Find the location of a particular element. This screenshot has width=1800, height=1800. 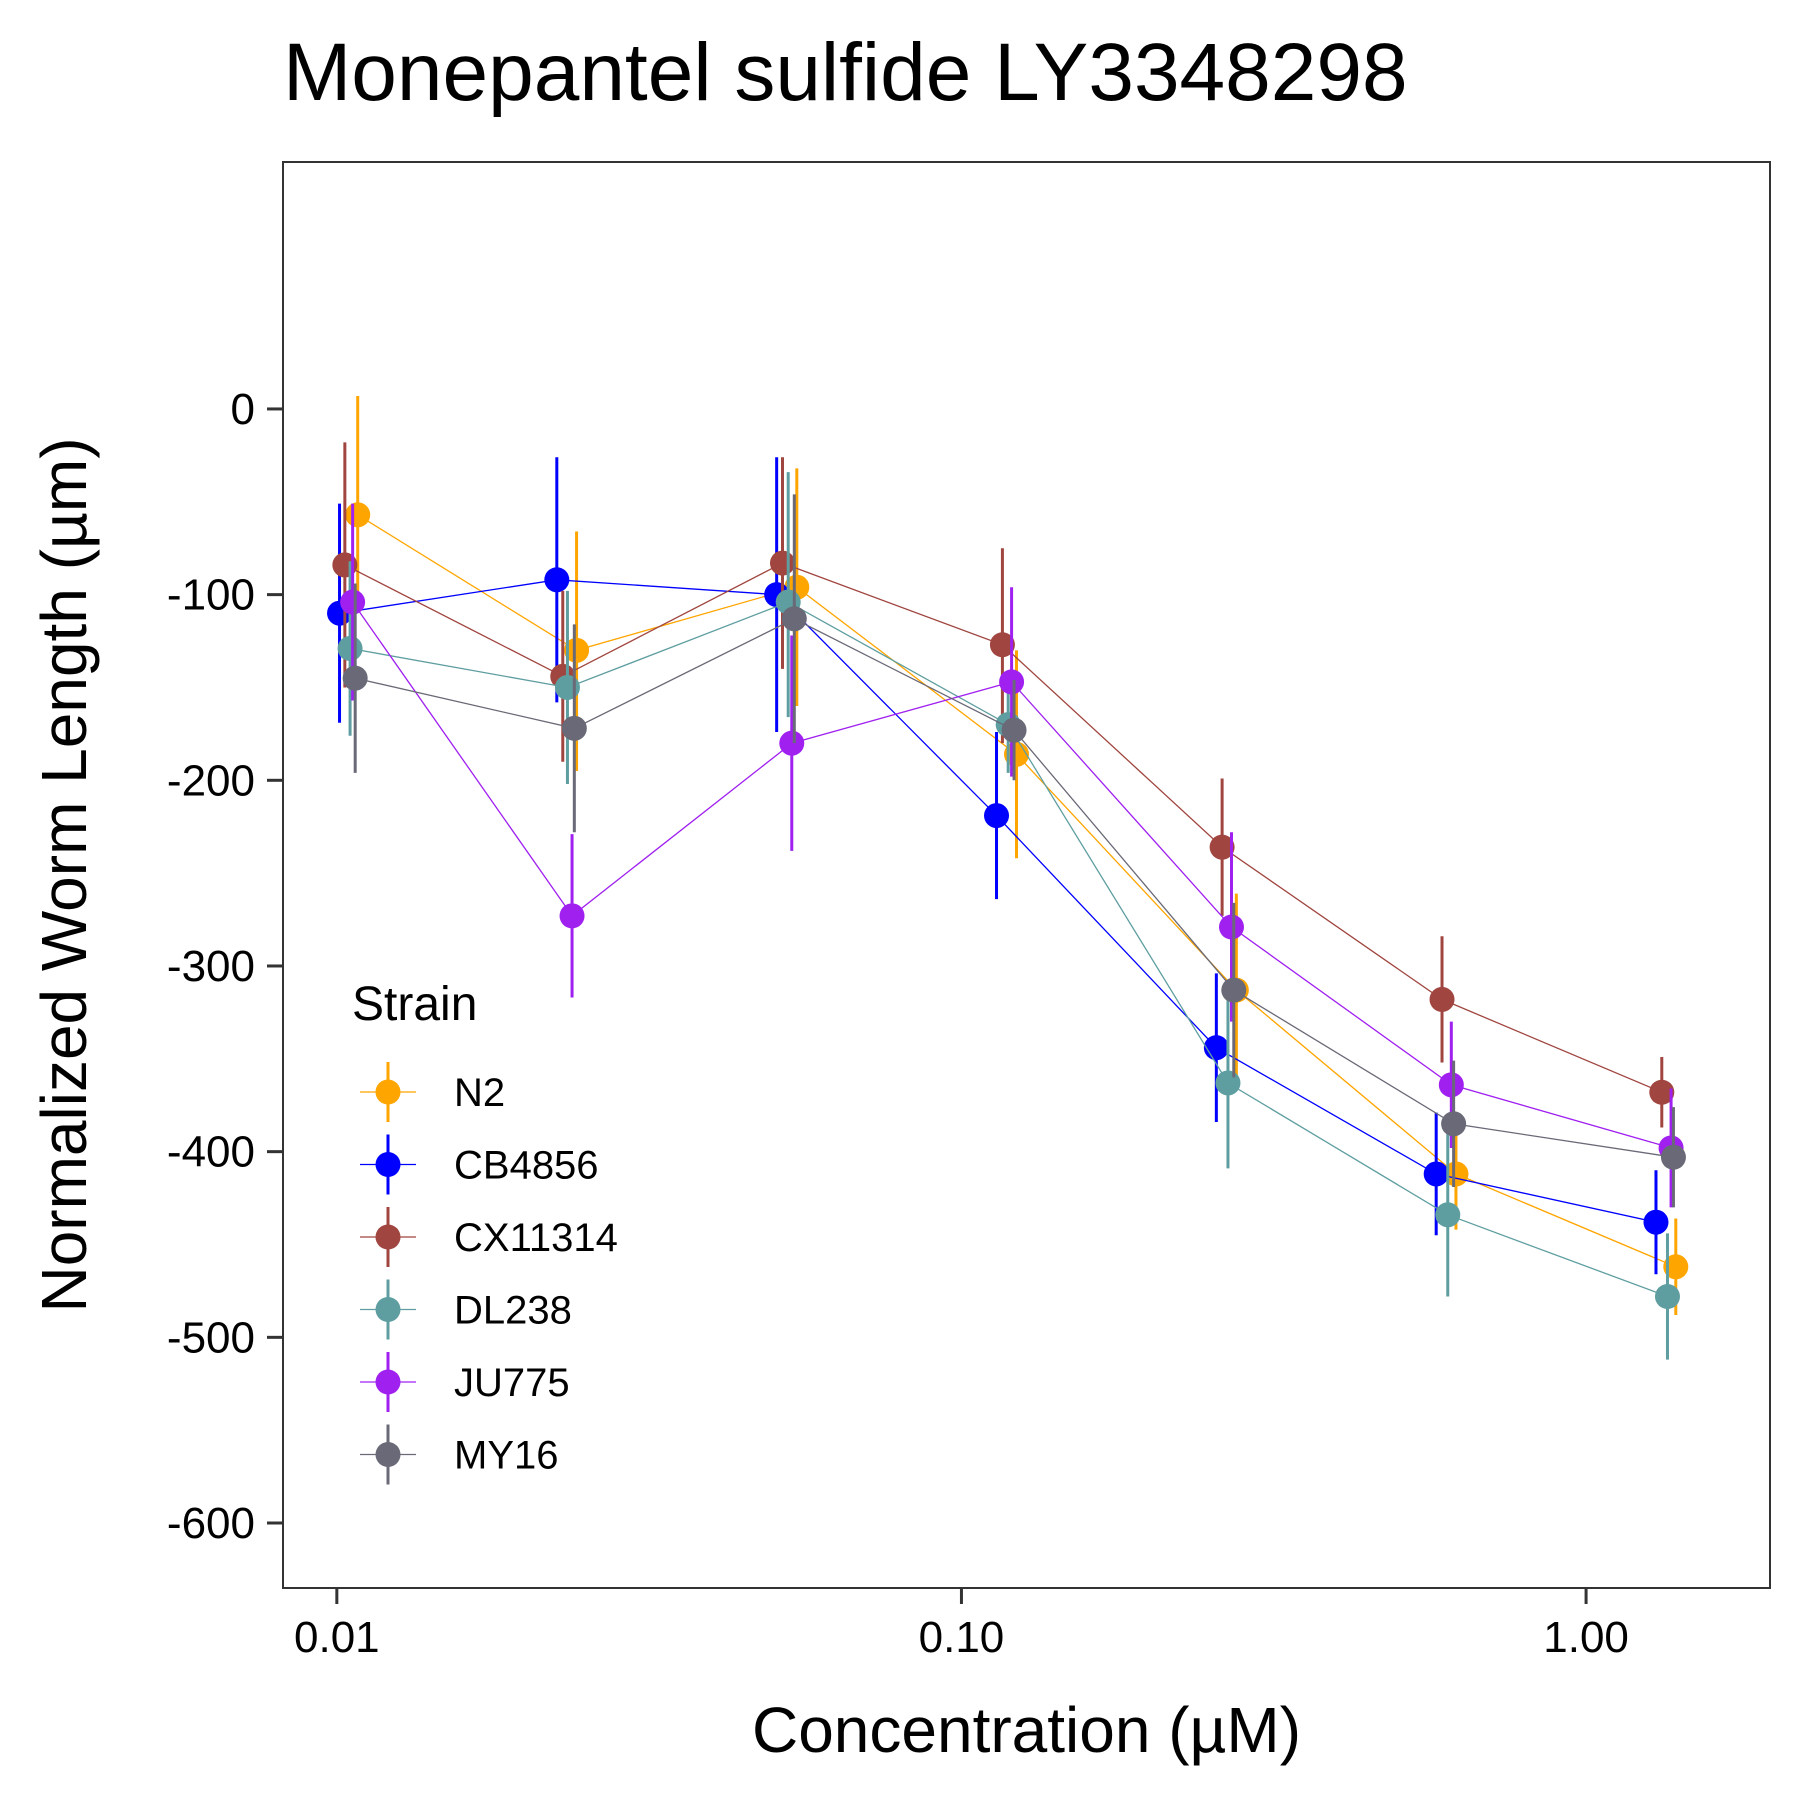

x-axis: 0.01 0.10 1.00 is located at coordinates (961, 1625).